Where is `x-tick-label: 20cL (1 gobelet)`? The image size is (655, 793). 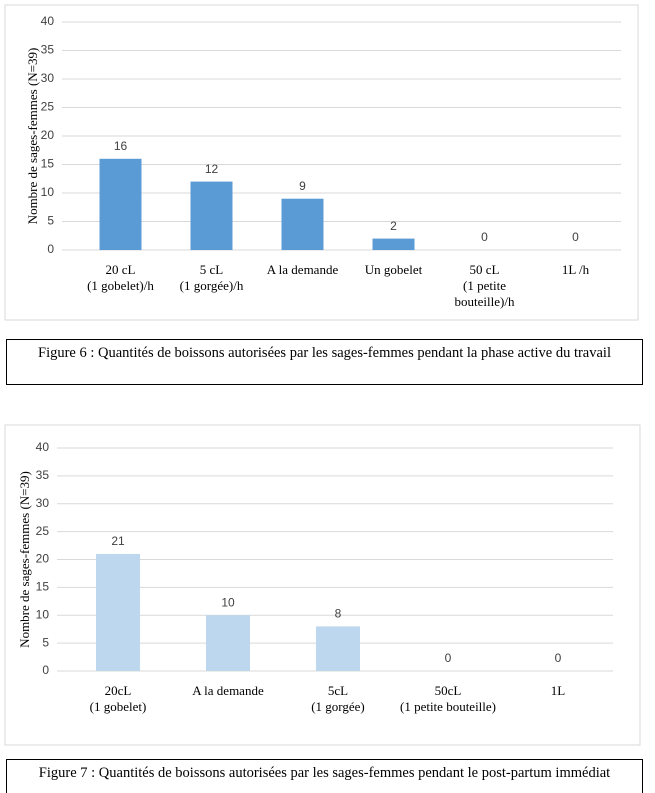 x-tick-label: 20cL (1 gobelet) is located at coordinates (118, 698).